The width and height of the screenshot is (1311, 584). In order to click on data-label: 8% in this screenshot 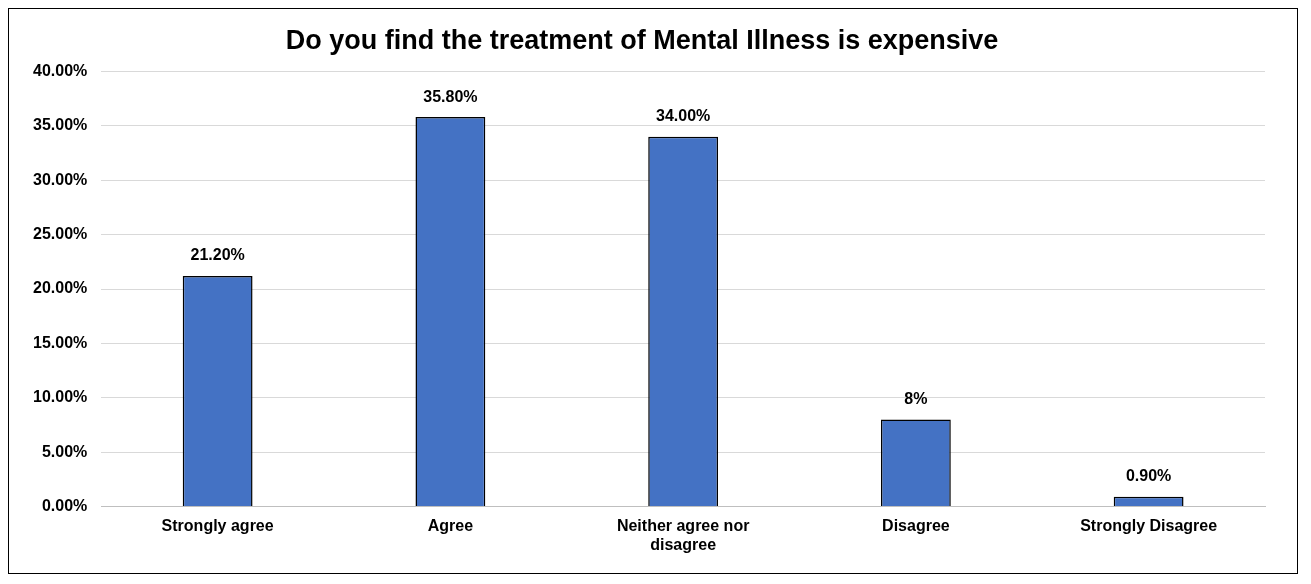, I will do `click(916, 398)`.